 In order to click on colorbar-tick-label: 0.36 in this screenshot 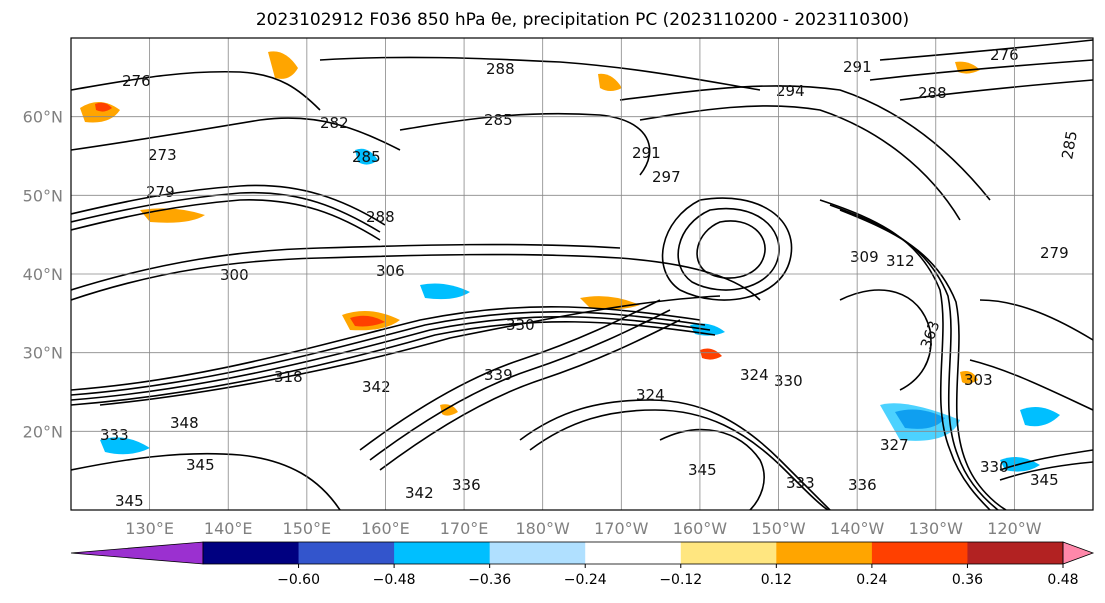, I will do `click(967, 580)`.